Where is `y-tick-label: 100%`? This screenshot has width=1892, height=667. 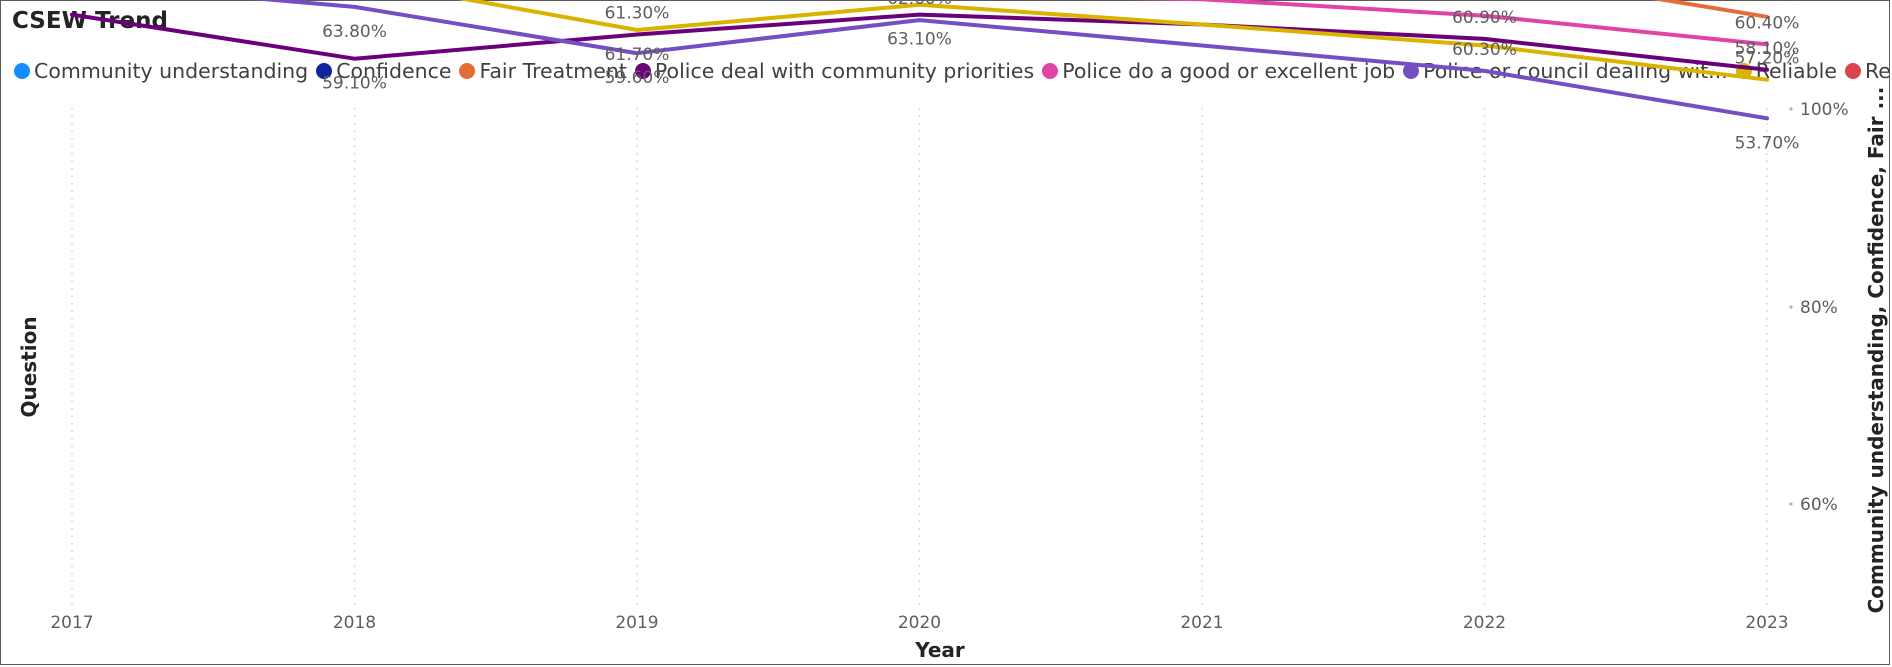
y-tick-label: 100% is located at coordinates (1824, 110).